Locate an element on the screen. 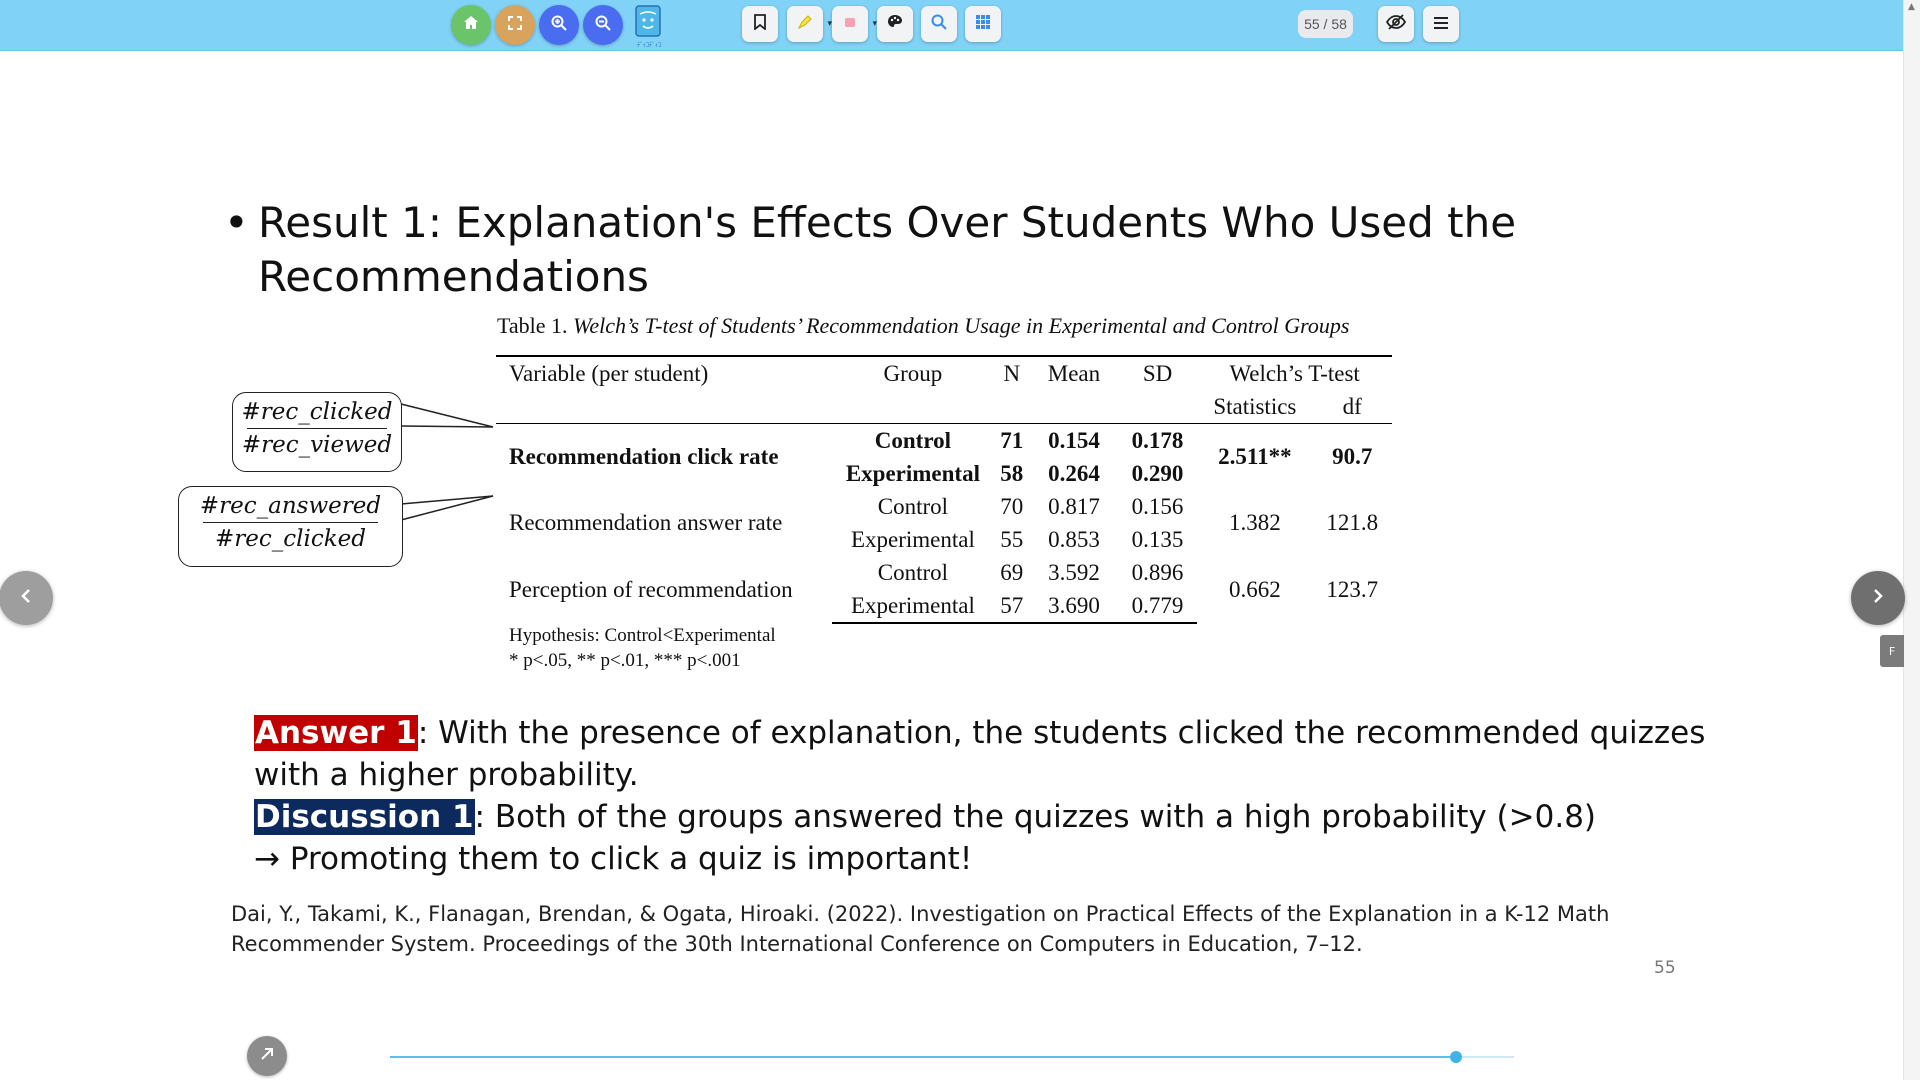  highlighter-icon is located at coordinates (805, 24).